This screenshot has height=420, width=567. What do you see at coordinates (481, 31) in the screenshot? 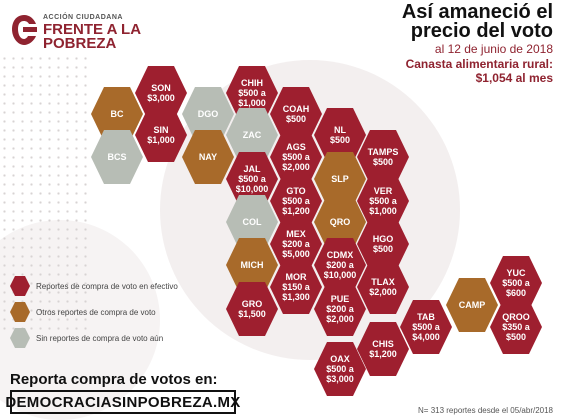
I see `headline-line-2: precio del voto` at bounding box center [481, 31].